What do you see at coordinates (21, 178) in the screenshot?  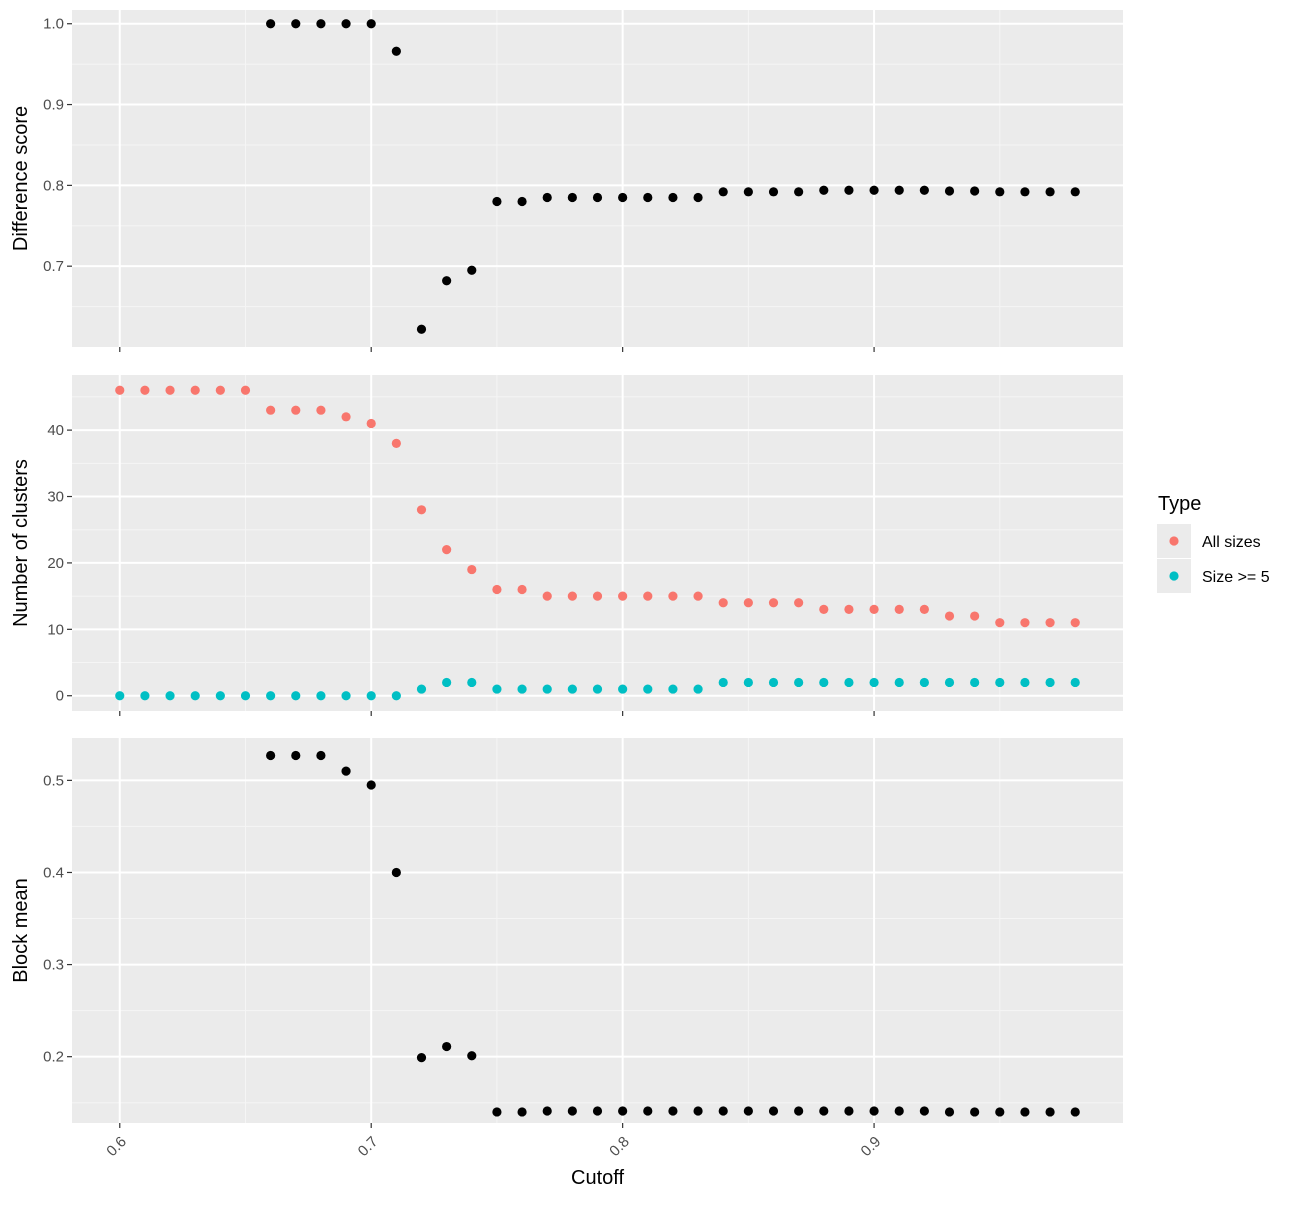 I see `y-axis-title: Difference score` at bounding box center [21, 178].